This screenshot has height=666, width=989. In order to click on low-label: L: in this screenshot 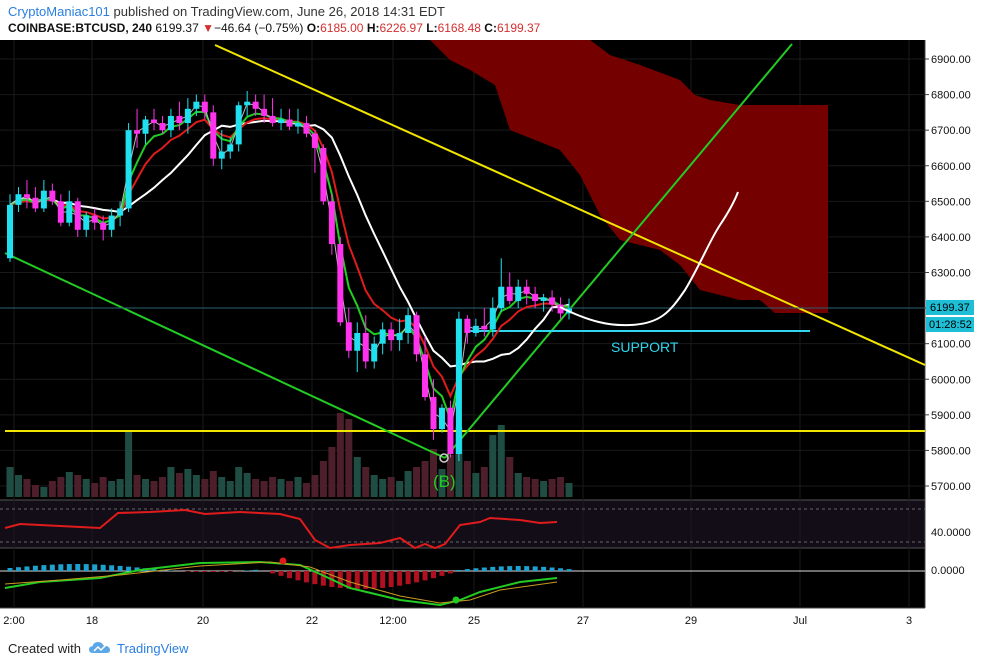, I will do `click(432, 28)`.